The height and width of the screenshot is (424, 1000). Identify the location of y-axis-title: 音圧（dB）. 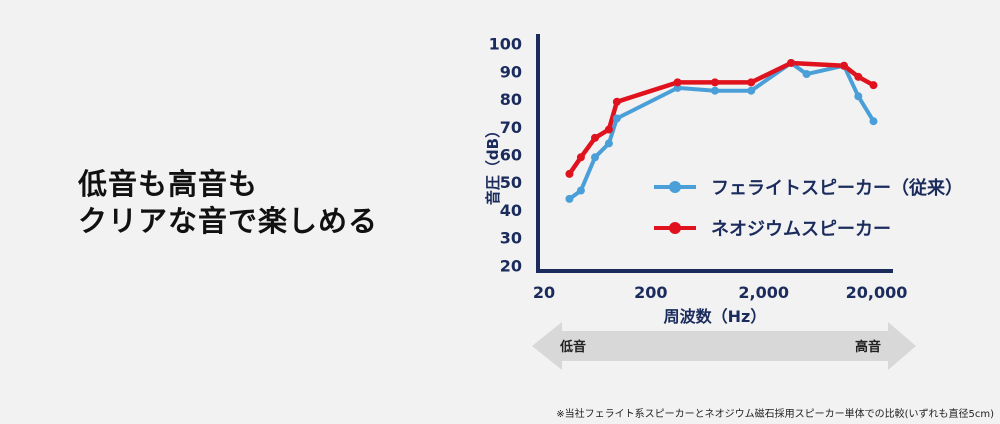
(493, 164).